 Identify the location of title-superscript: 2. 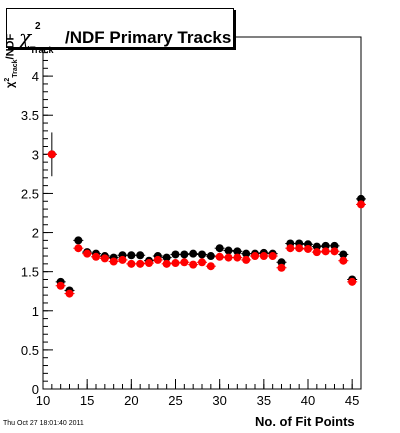
(38, 26).